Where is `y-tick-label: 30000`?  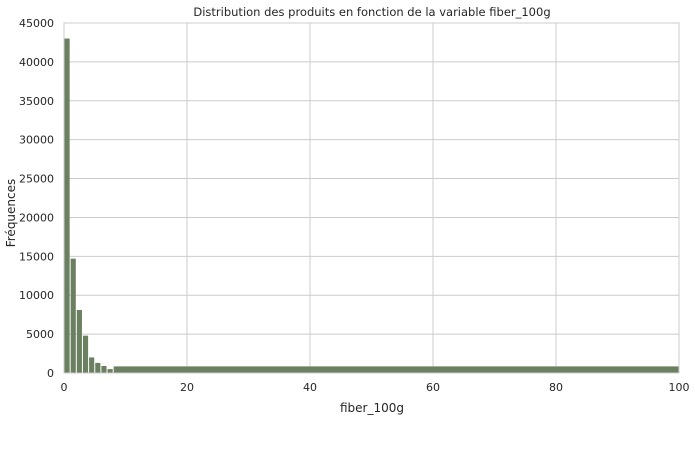 y-tick-label: 30000 is located at coordinates (36, 140).